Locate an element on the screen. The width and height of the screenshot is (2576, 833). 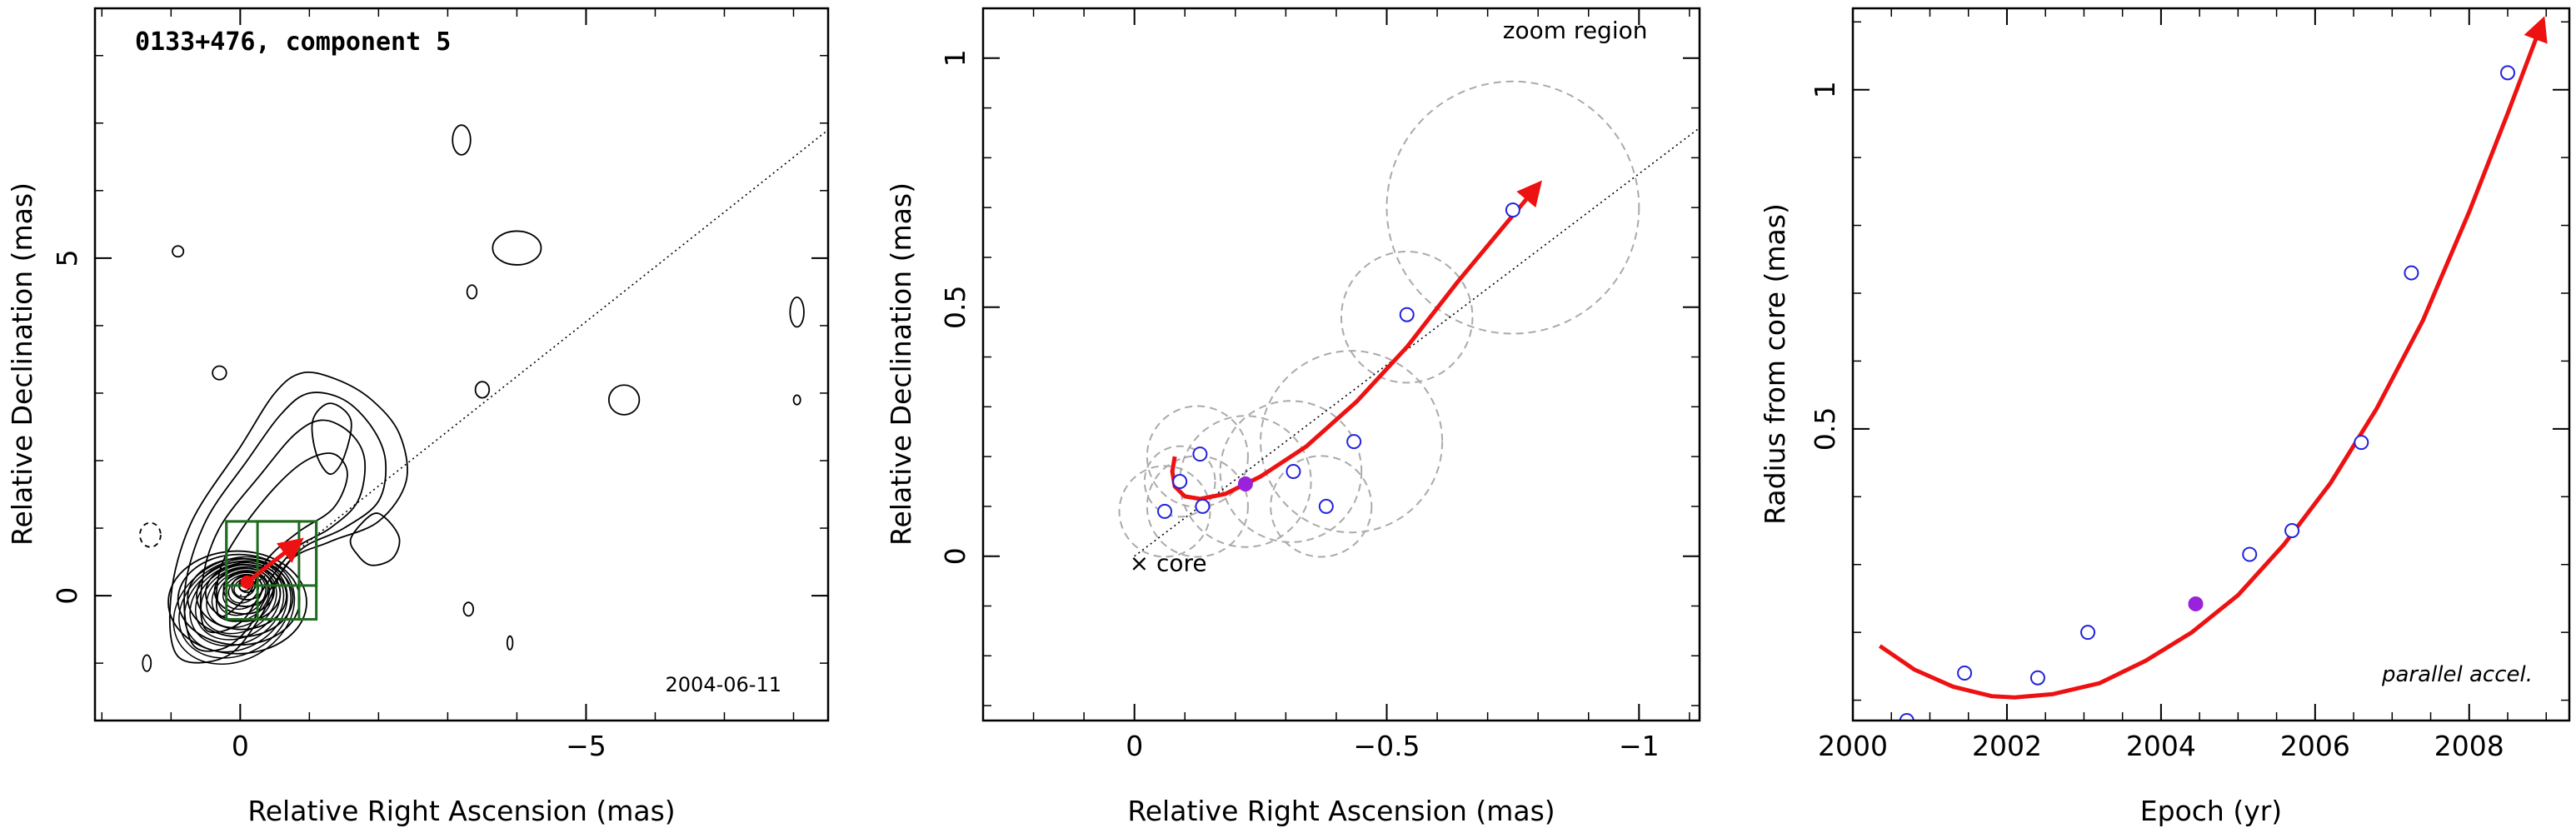
y-tick-label: 0.5 is located at coordinates (955, 306).